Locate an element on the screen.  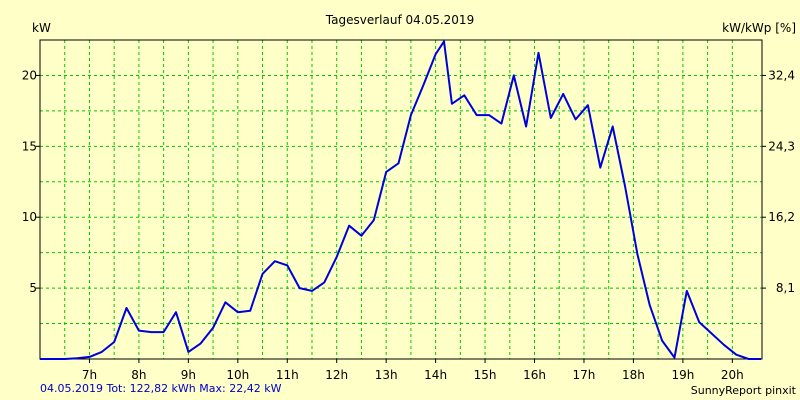
x-tick-label: 12h is located at coordinates (336, 375).